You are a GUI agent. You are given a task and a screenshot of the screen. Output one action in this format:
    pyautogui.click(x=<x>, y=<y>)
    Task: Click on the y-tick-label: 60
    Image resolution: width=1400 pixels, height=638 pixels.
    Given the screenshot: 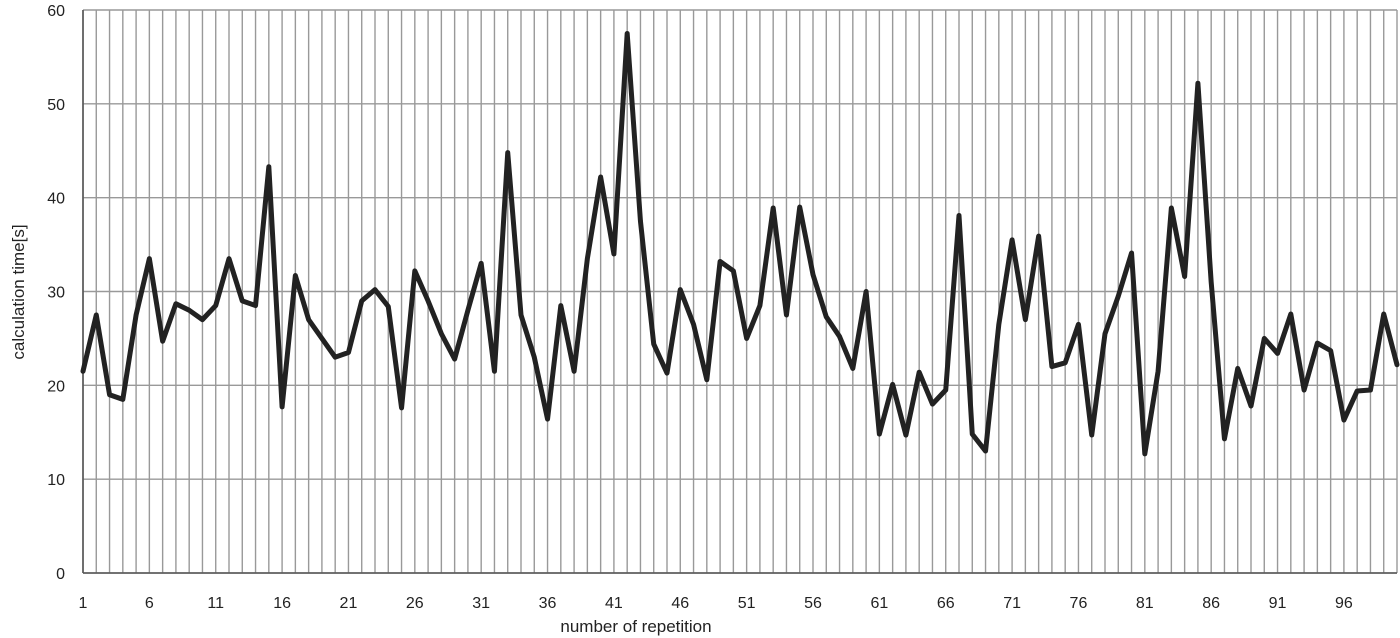 What is the action you would take?
    pyautogui.click(x=56, y=11)
    